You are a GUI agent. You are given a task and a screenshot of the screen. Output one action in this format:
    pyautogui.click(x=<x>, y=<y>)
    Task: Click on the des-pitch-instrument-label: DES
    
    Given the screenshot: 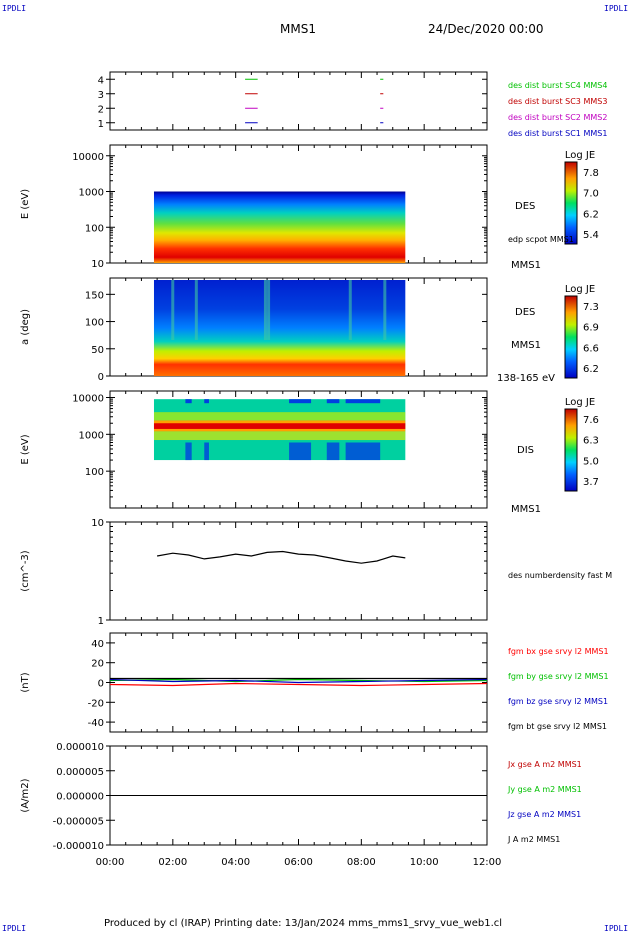 What is the action you would take?
    pyautogui.click(x=525, y=312)
    